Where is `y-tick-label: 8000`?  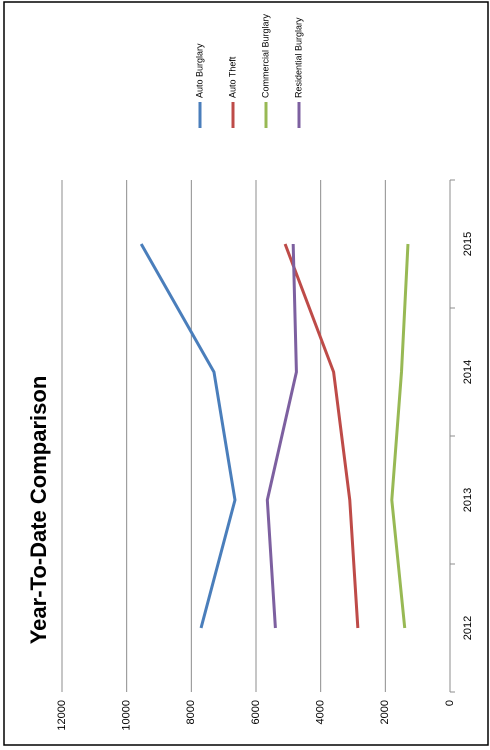
y-tick-label: 8000 is located at coordinates (191, 712).